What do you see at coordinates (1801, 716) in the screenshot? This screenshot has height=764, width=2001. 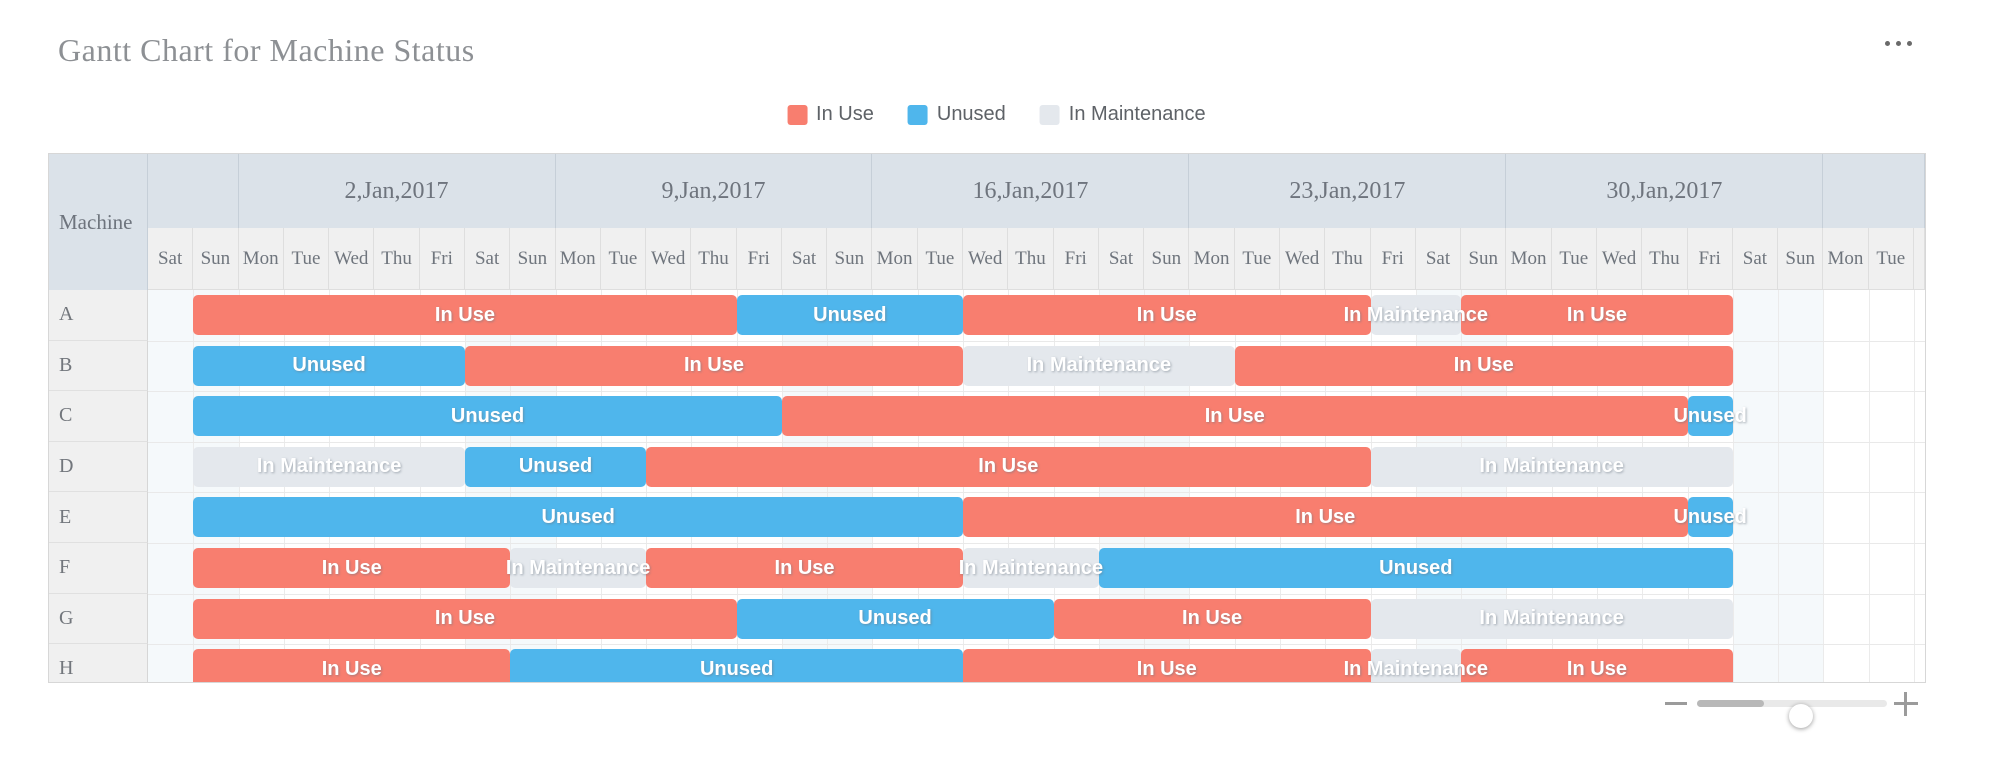 I see `zoom-slider-handle` at bounding box center [1801, 716].